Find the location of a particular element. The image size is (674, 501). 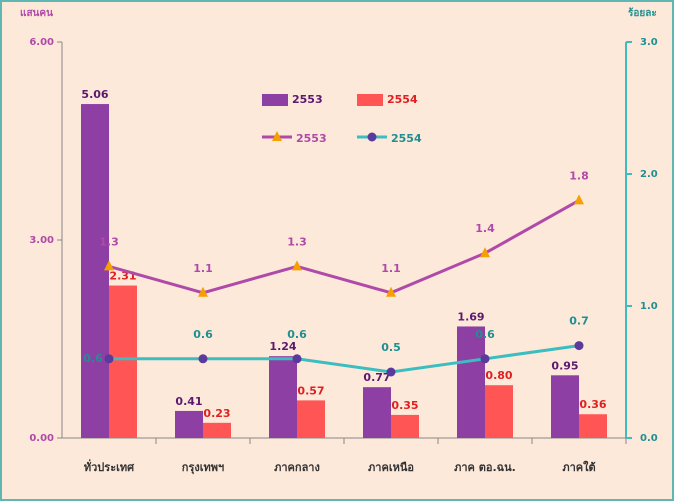

bar-value-label: 5.06 is located at coordinates (94, 94).